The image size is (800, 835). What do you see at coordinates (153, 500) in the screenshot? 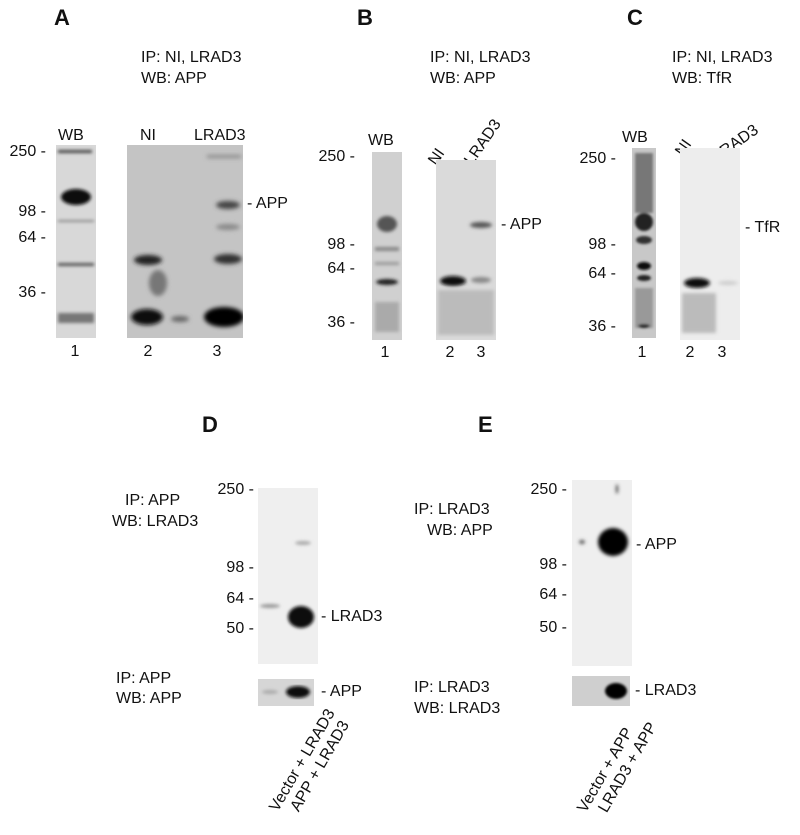
I see `panel-d-top-ip: IP: APP` at bounding box center [153, 500].